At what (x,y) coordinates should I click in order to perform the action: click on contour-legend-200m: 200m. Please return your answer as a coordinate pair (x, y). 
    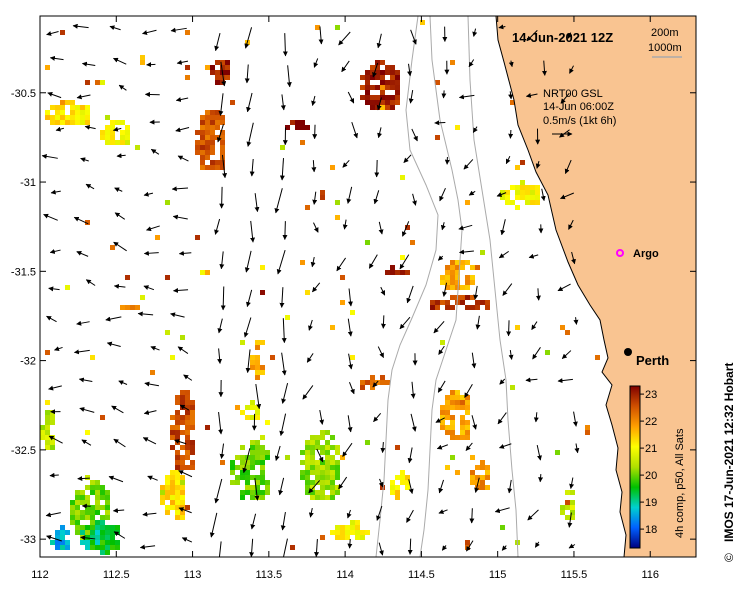
    Looking at the image, I should click on (665, 33).